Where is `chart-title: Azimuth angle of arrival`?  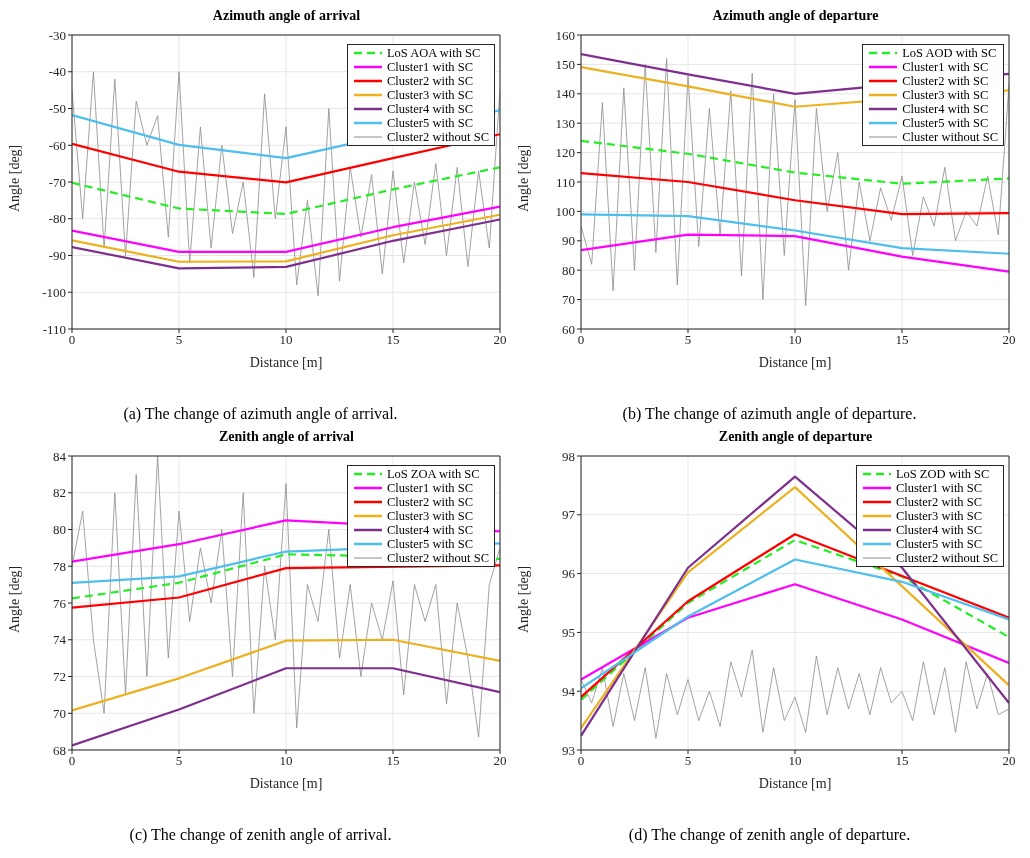 chart-title: Azimuth angle of arrival is located at coordinates (286, 16).